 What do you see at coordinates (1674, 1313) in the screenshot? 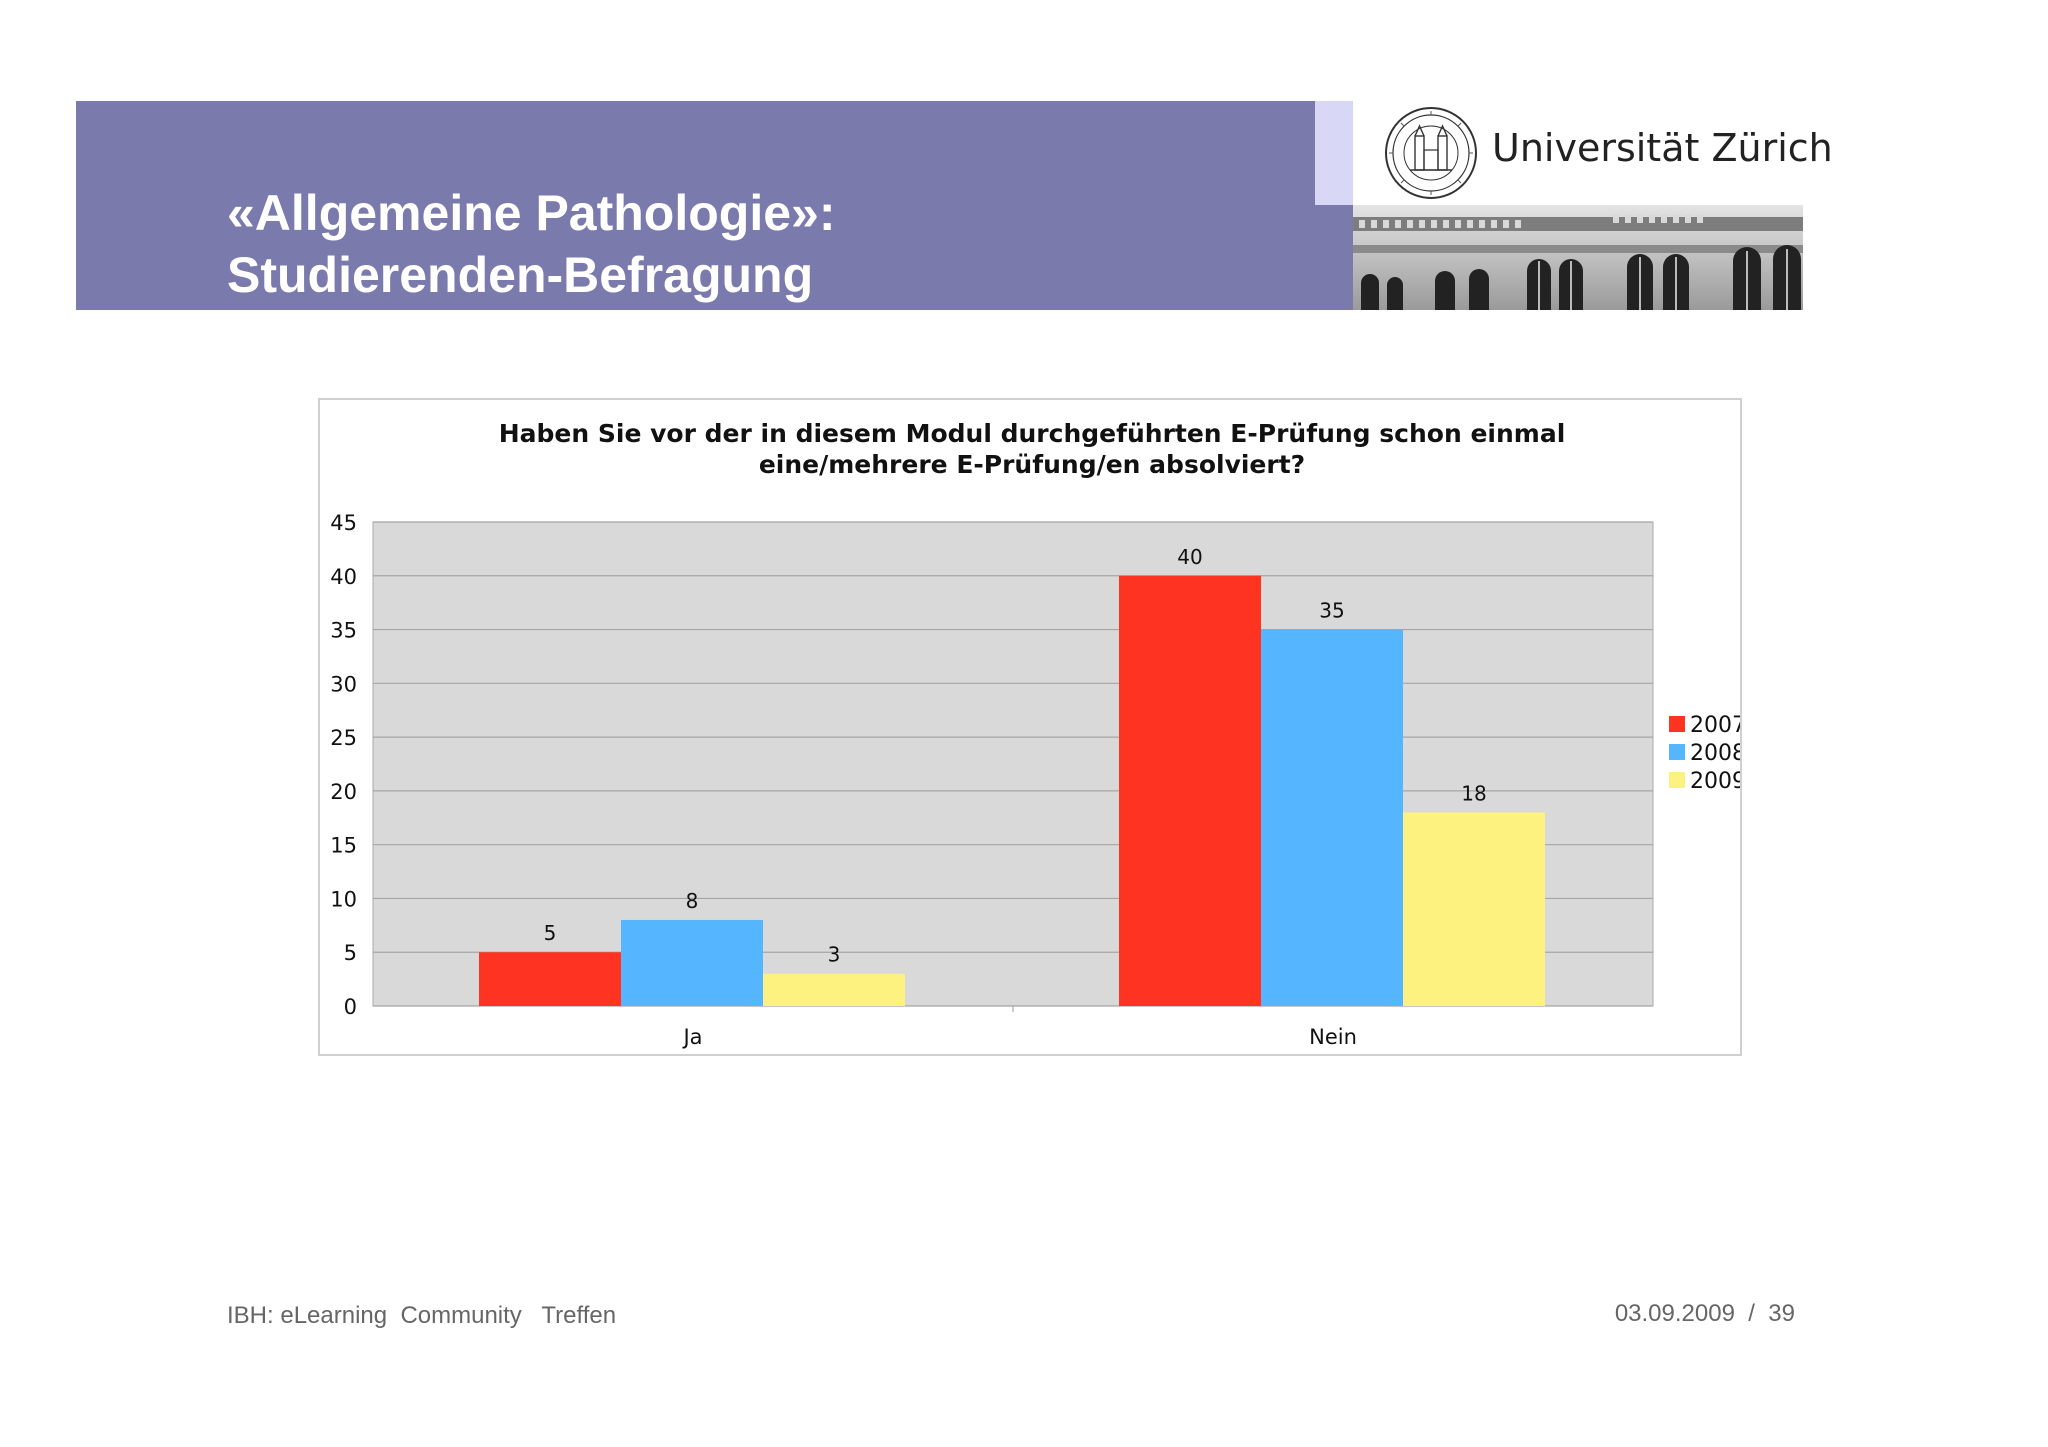
I see `footer-date: 03.09.2009` at bounding box center [1674, 1313].